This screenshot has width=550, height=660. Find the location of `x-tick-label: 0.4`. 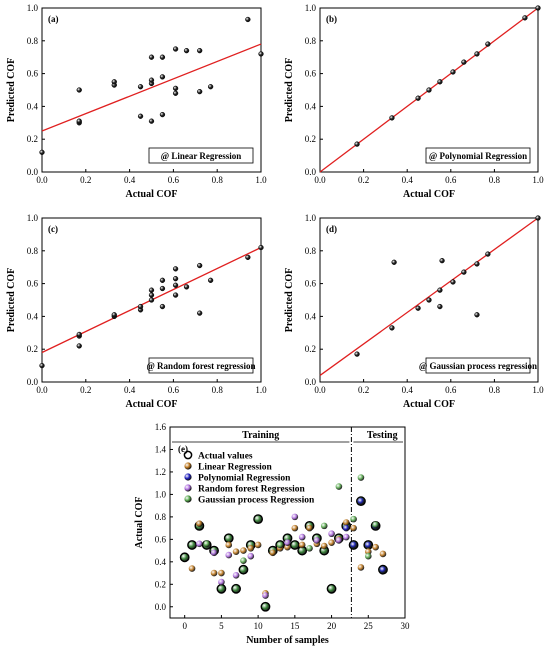

x-tick-label: 0.4 is located at coordinates (130, 180).